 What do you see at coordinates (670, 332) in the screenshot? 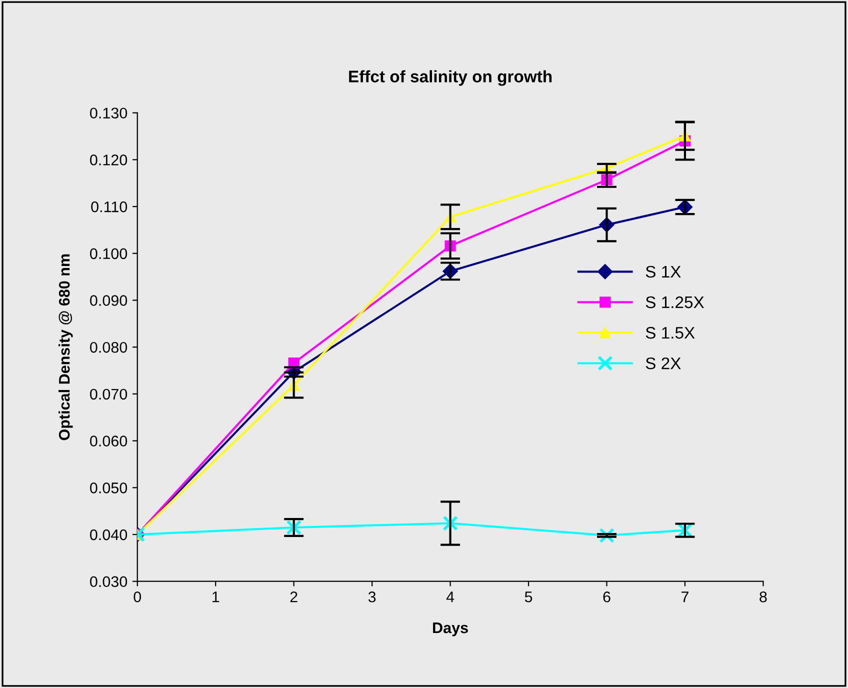
I see `legend-label: S 1.5X` at bounding box center [670, 332].